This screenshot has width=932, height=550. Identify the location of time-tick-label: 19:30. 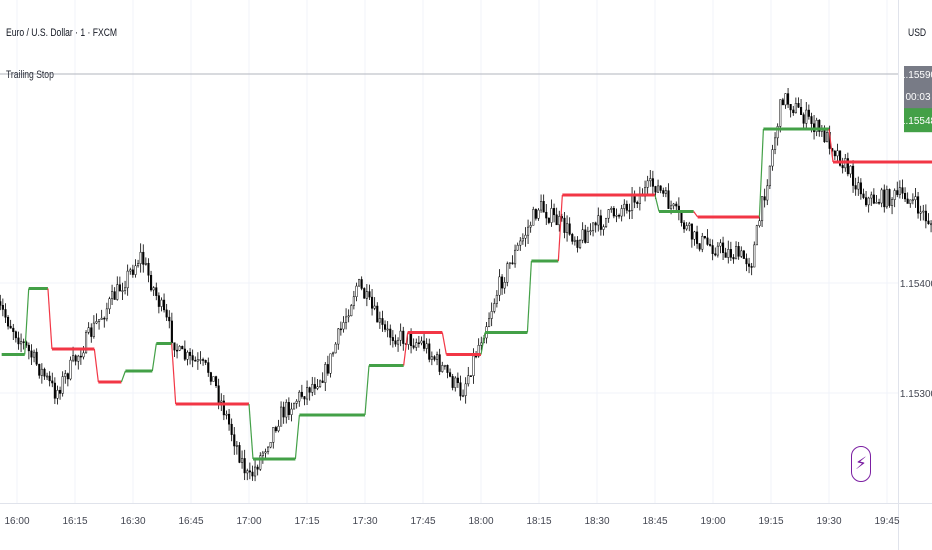
(828, 521).